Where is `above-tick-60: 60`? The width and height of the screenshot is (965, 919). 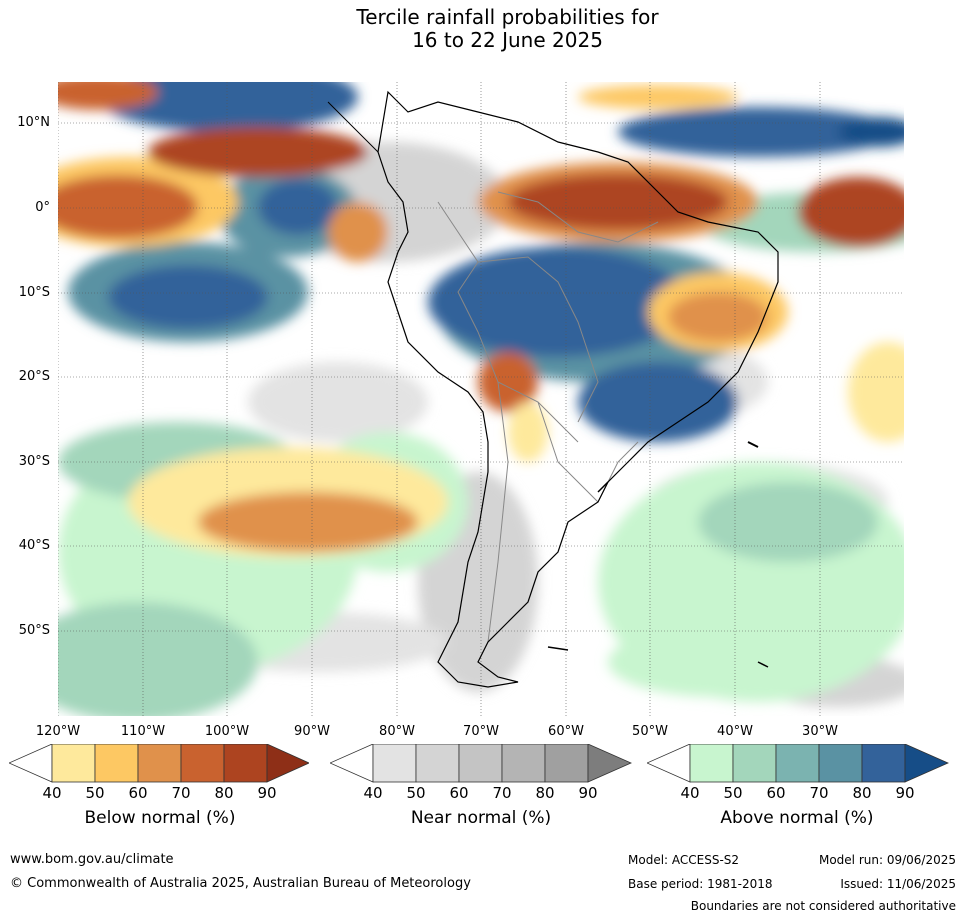 above-tick-60: 60 is located at coordinates (776, 793).